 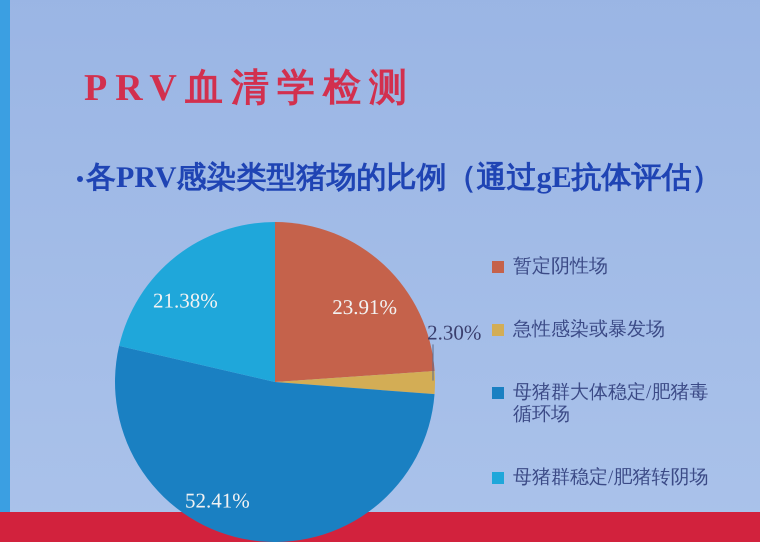 I want to click on data-label: 23.91%, so click(x=364, y=306).